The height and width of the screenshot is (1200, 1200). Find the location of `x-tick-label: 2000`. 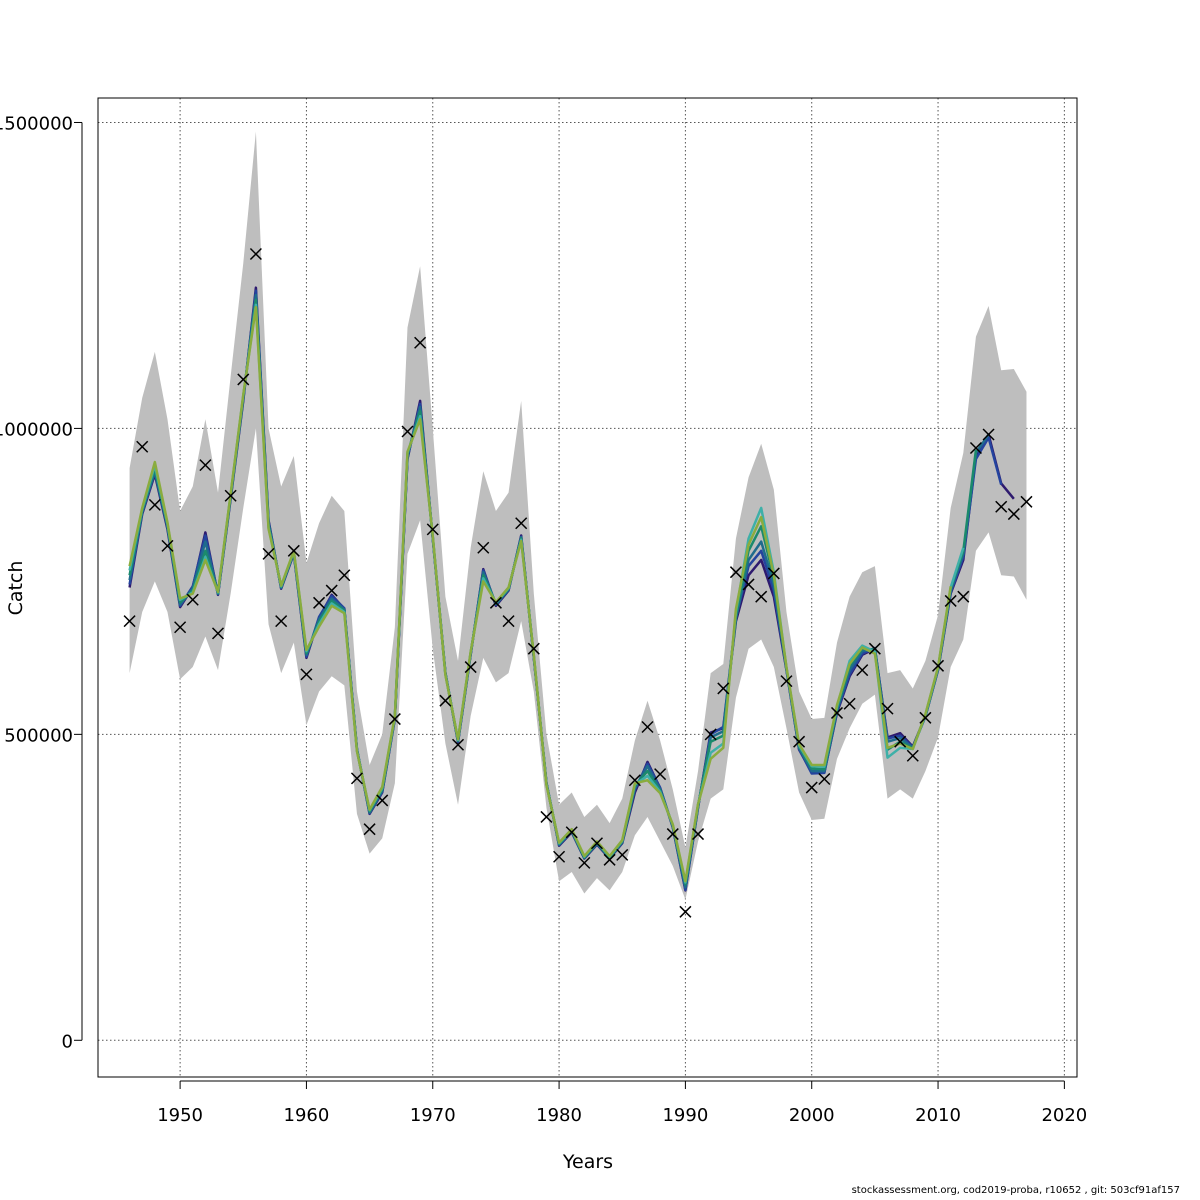

x-tick-label: 2000 is located at coordinates (812, 1115).